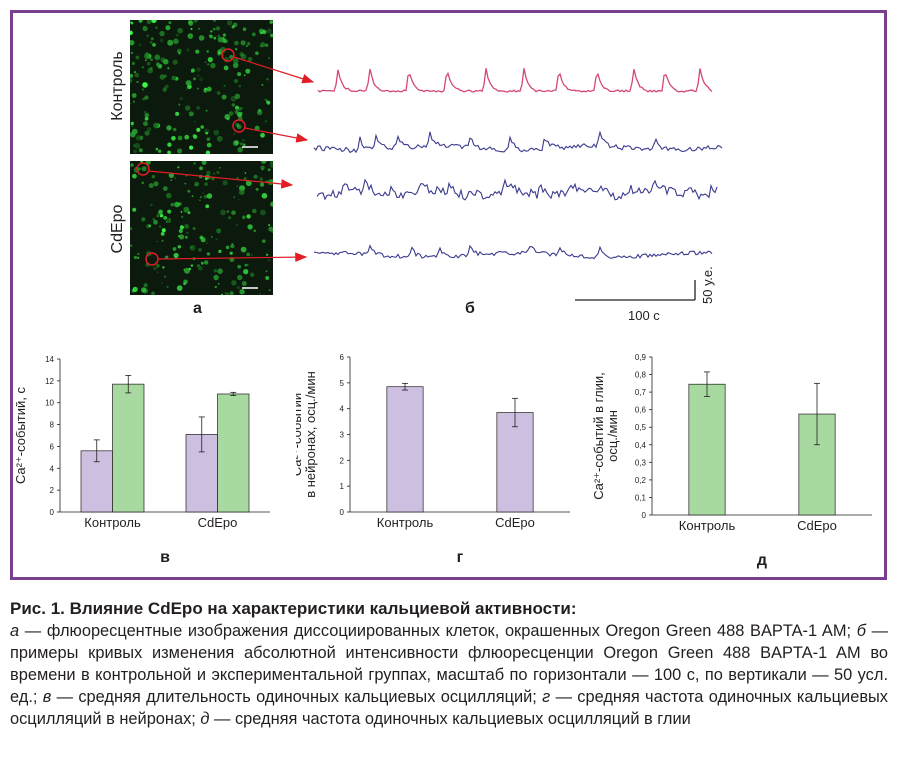 Image resolution: width=899 pixels, height=780 pixels. What do you see at coordinates (641, 462) in the screenshot?
I see `y-tick-label: 0,3` at bounding box center [641, 462].